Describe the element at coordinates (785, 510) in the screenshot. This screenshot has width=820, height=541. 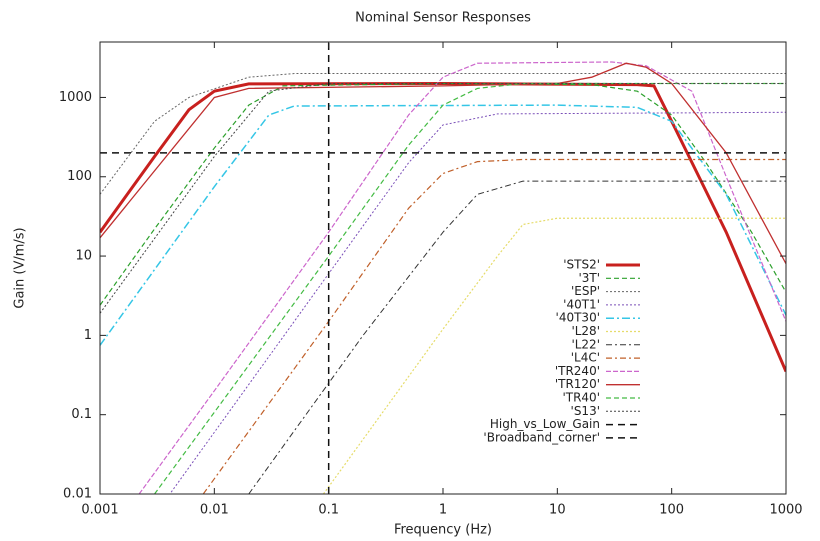
I see `x-tick-label: 1000` at that location.